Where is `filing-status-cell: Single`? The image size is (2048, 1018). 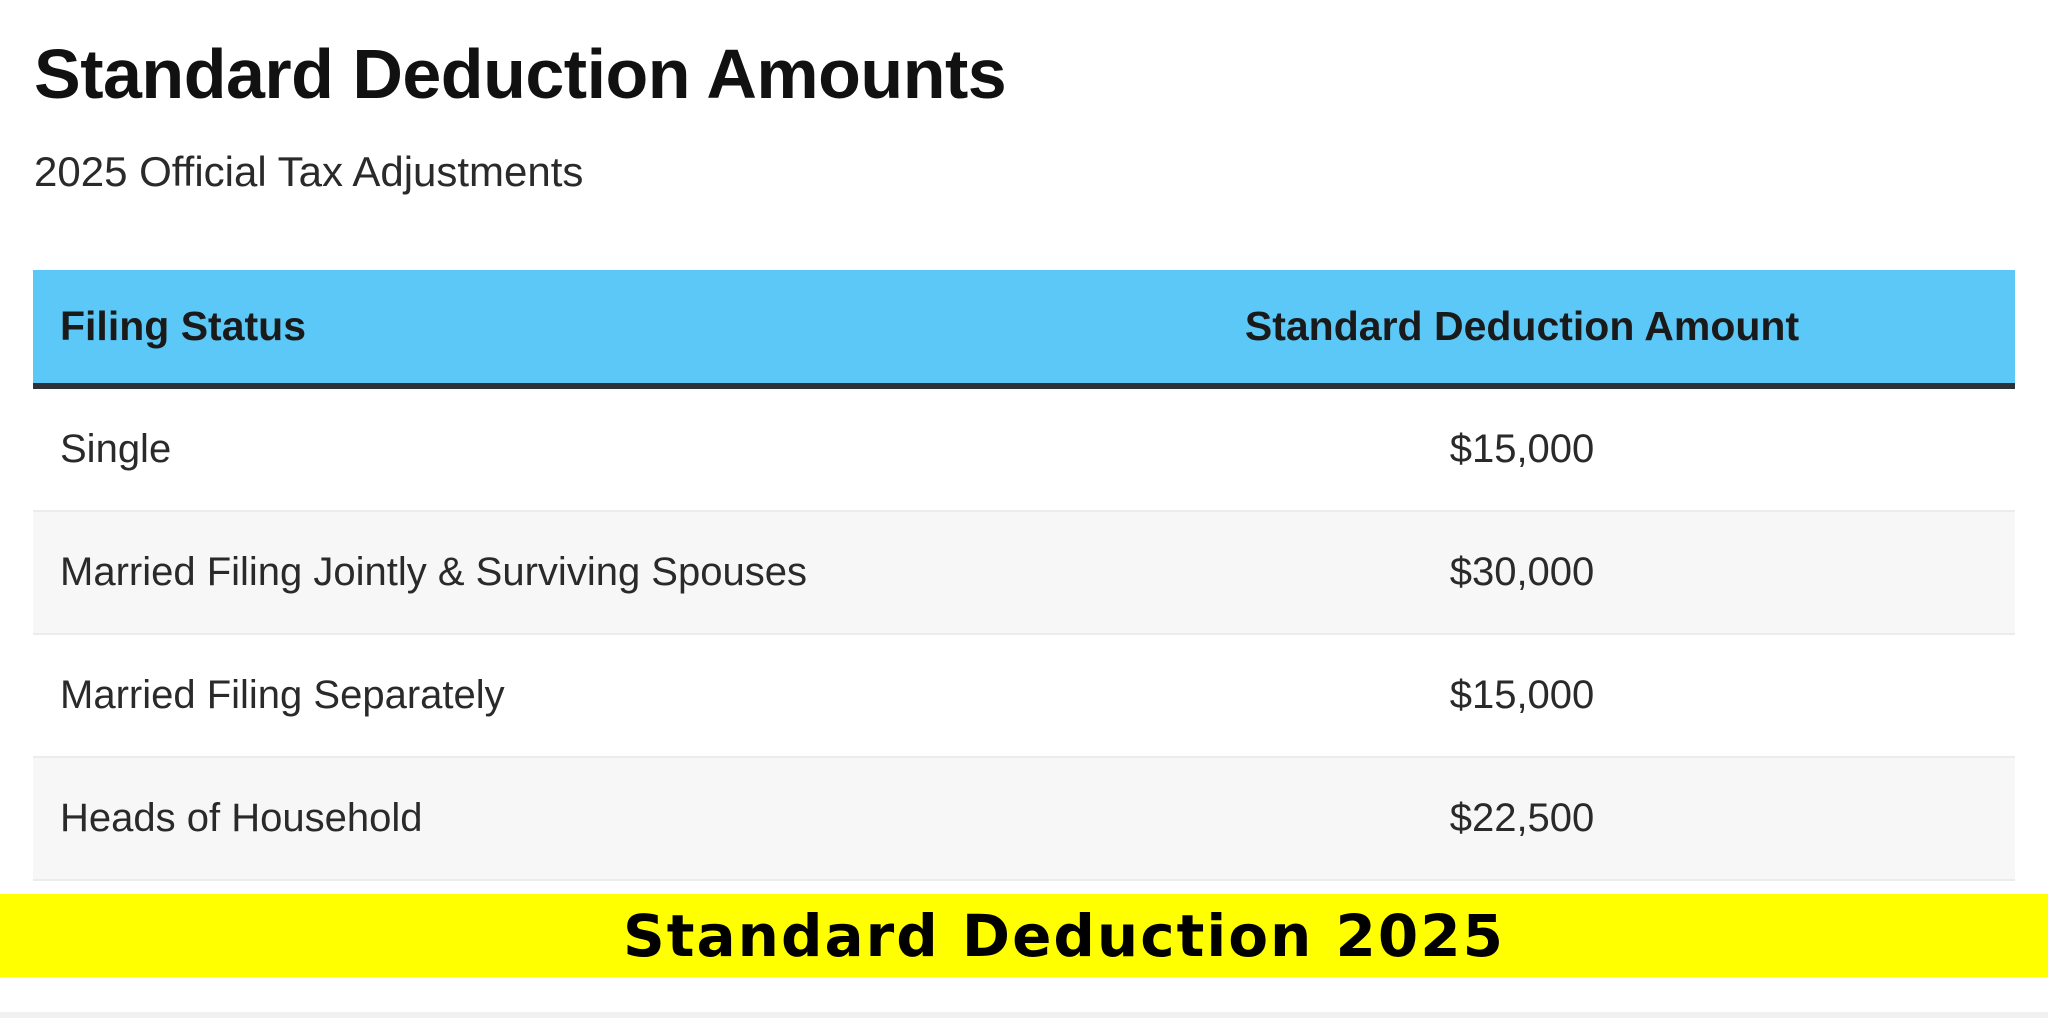 filing-status-cell: Single is located at coordinates (116, 449).